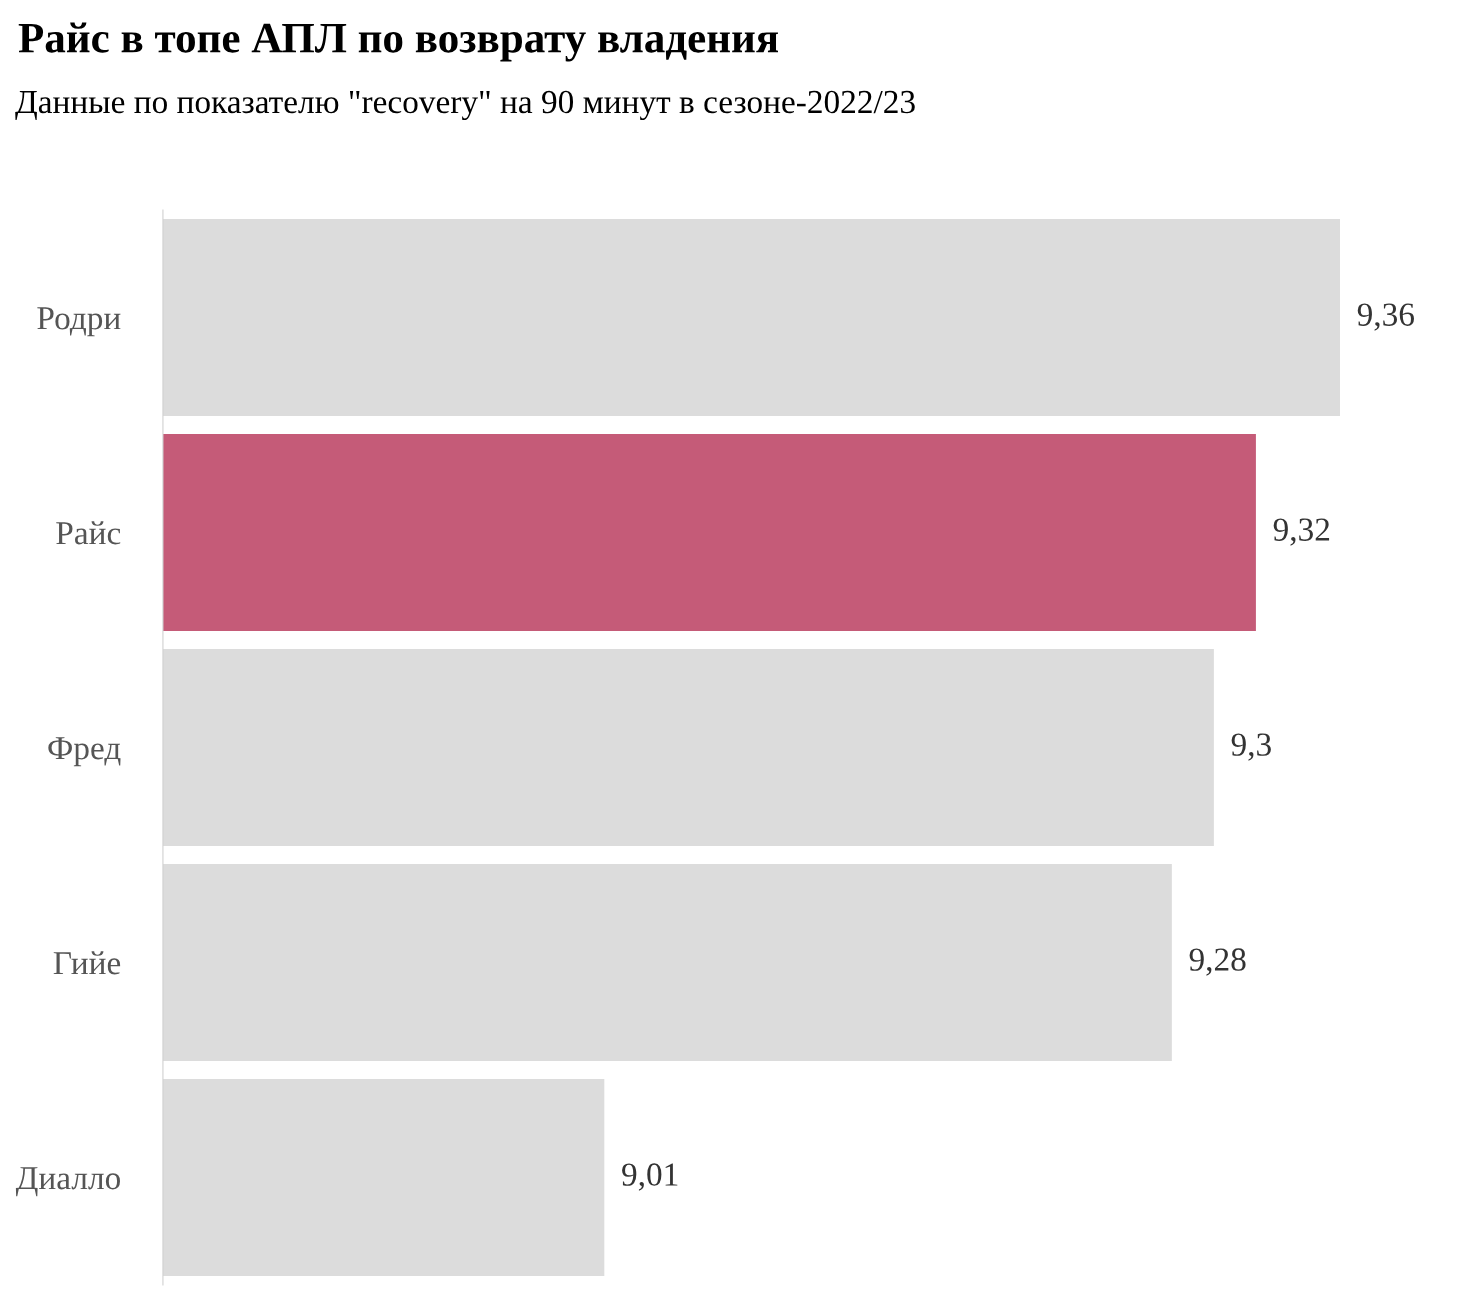  I want to click on data-label: 9,36, so click(1385, 317).